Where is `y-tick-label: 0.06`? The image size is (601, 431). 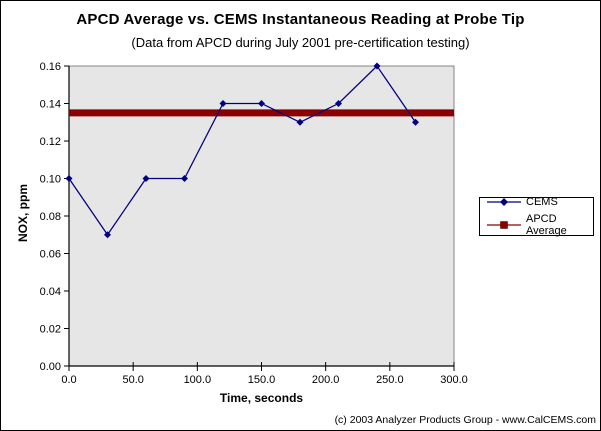 y-tick-label: 0.06 is located at coordinates (50, 255).